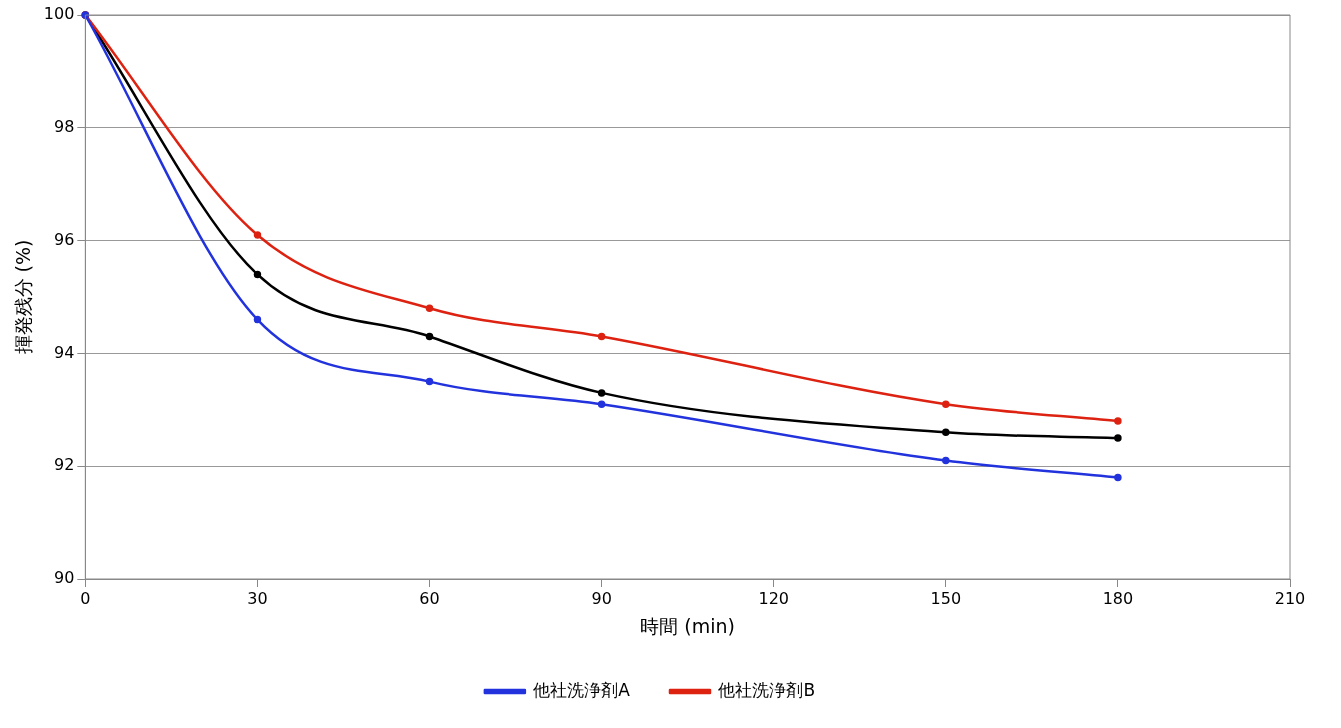 The image size is (1341, 728). Describe the element at coordinates (767, 689) in the screenshot. I see `legend-label: 他社洗浄剤B` at that location.